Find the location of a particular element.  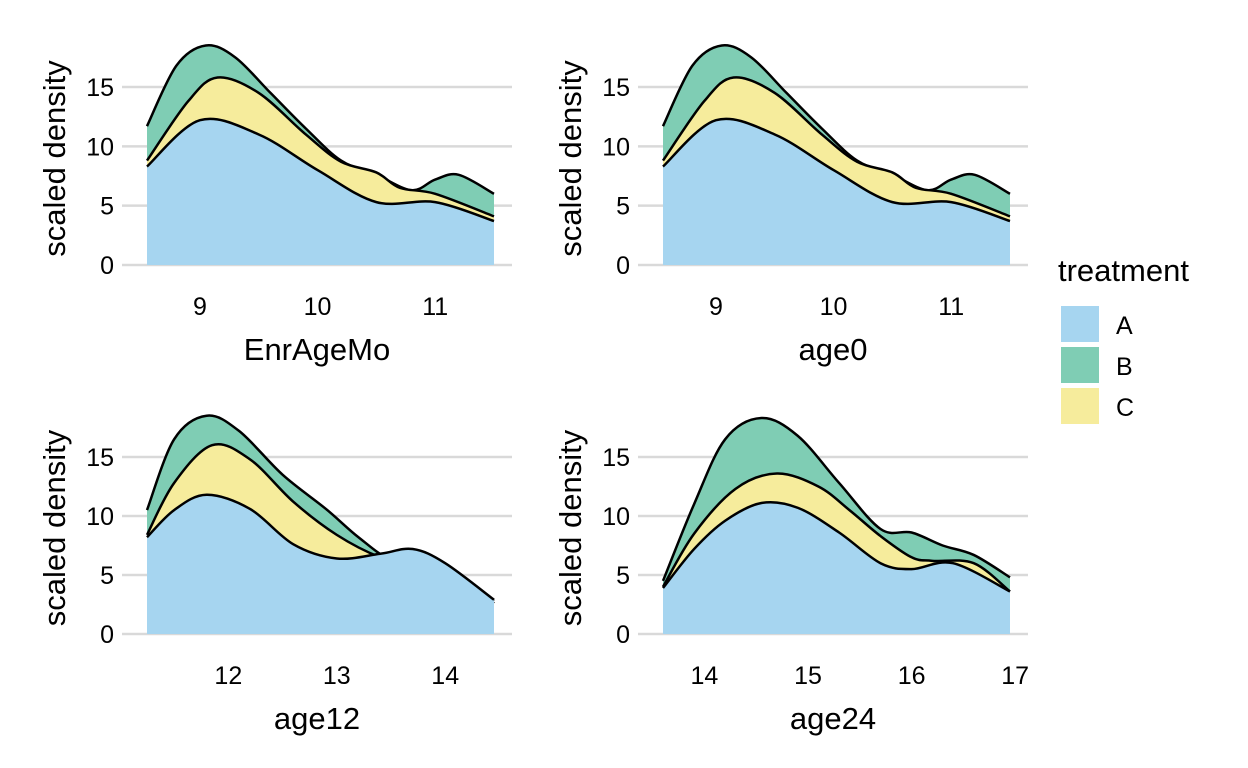

legend-entry-a: A is located at coordinates (1097, 324).